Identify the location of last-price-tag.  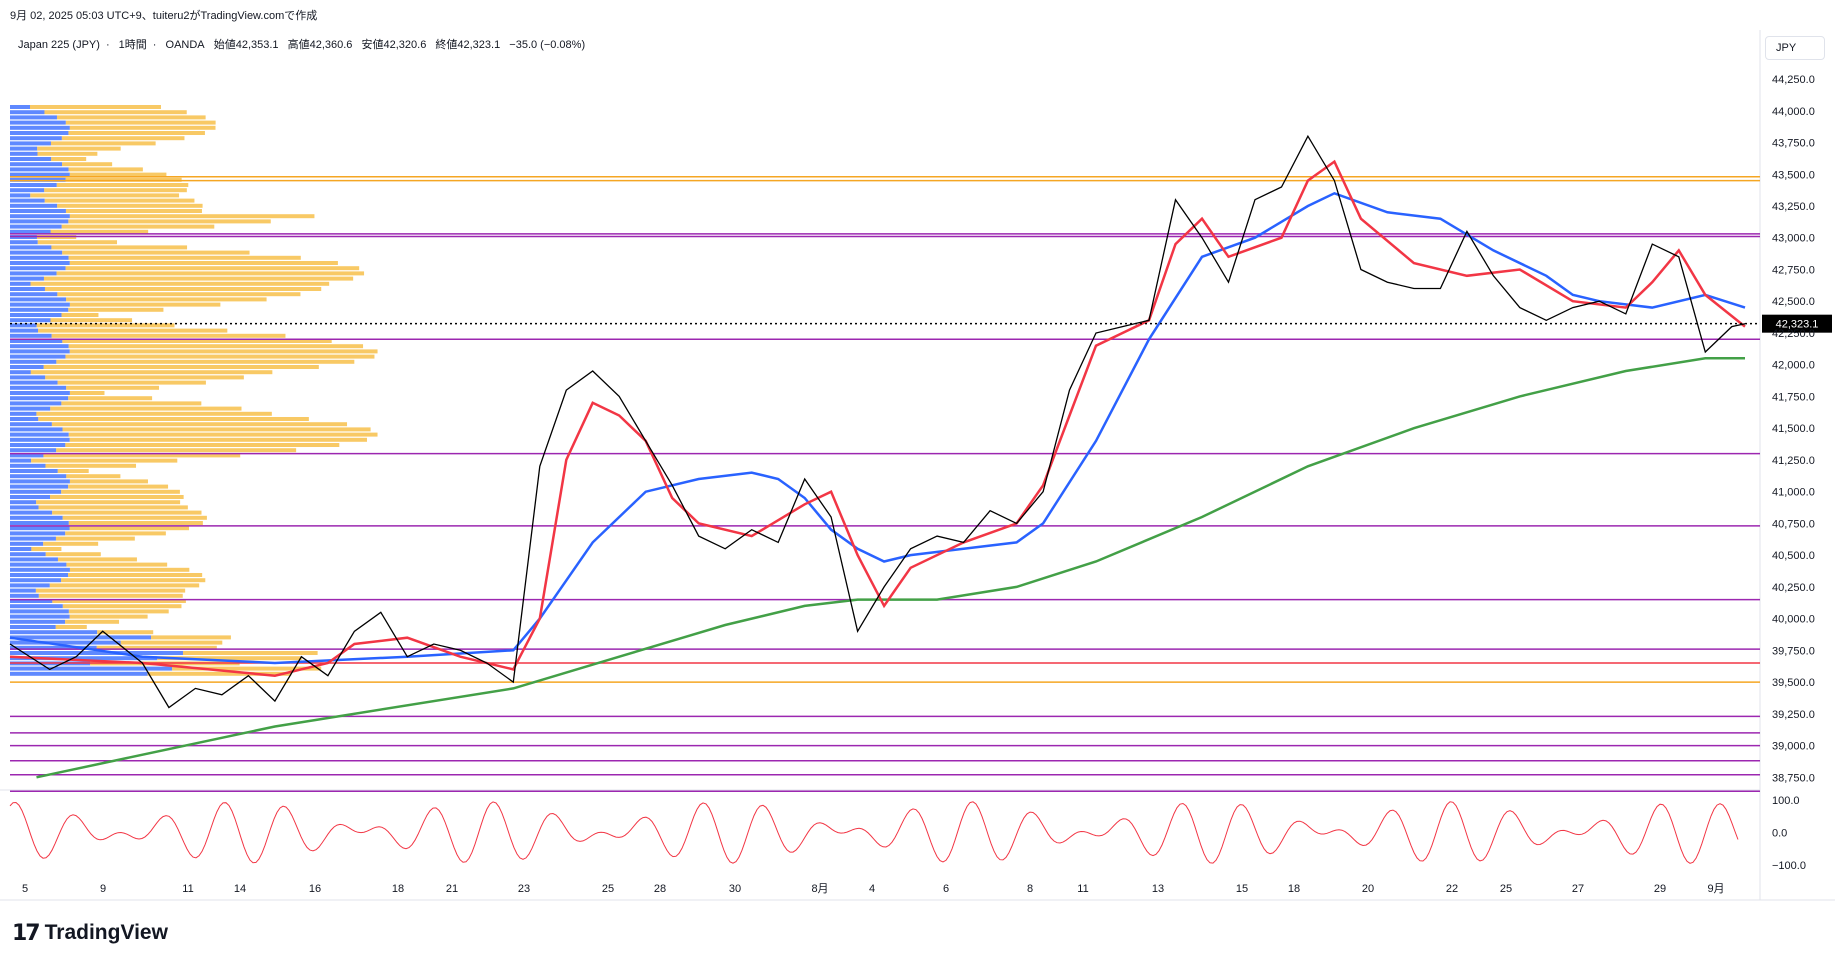
(1797, 323).